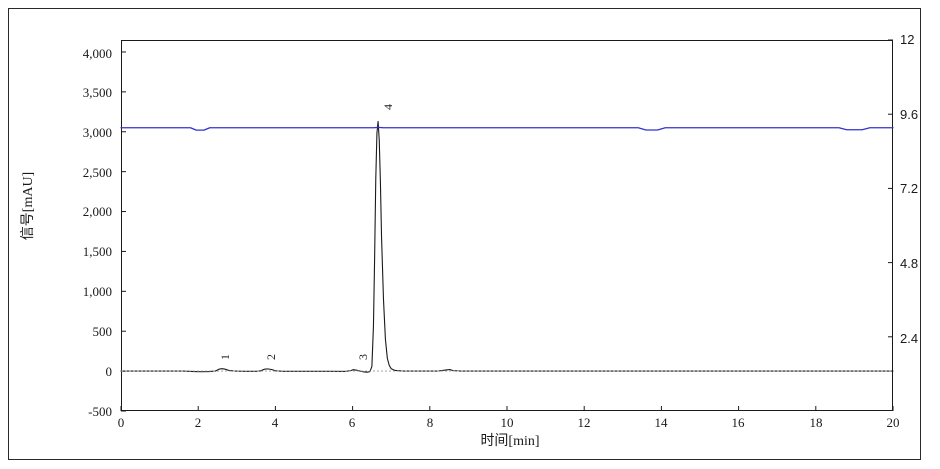  What do you see at coordinates (271, 357) in the screenshot?
I see `peak-label-2: 2` at bounding box center [271, 357].